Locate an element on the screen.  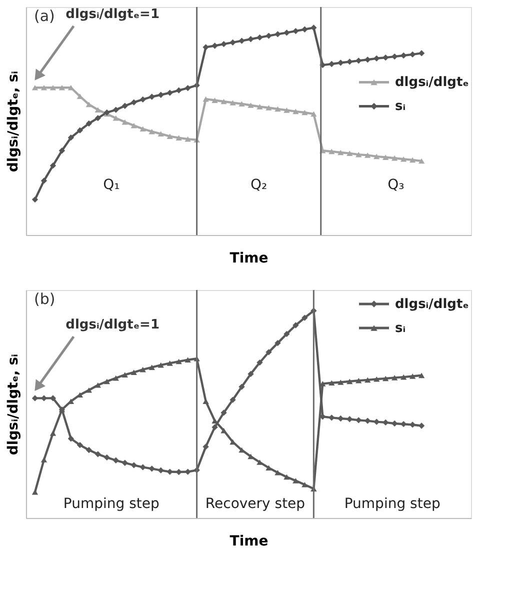
x-axis-title: Time is located at coordinates (249, 542).